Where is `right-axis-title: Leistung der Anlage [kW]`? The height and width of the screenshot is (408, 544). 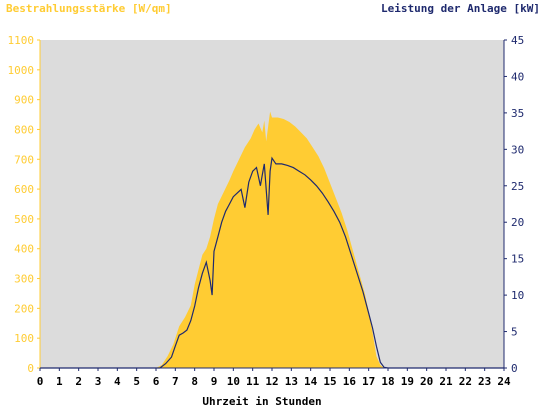
right-axis-title: Leistung der Anlage [kW] is located at coordinates (460, 8).